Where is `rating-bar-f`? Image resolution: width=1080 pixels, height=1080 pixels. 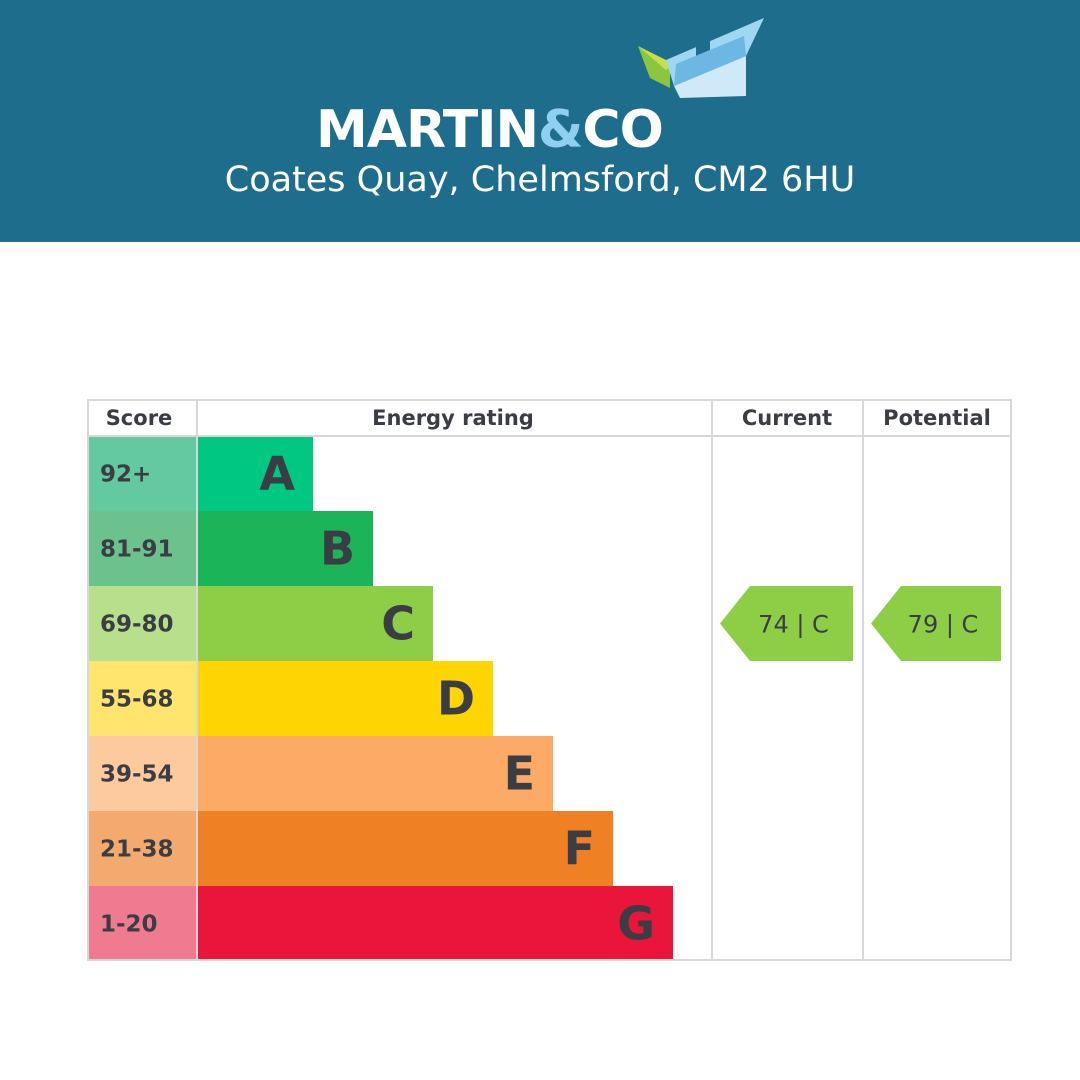 rating-bar-f is located at coordinates (405, 848).